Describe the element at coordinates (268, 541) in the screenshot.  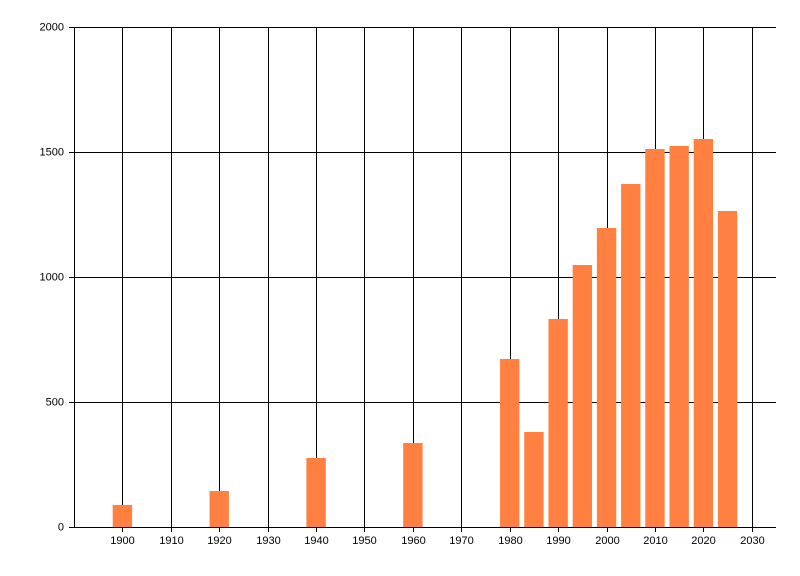
I see `x-tick-label: 1930` at that location.